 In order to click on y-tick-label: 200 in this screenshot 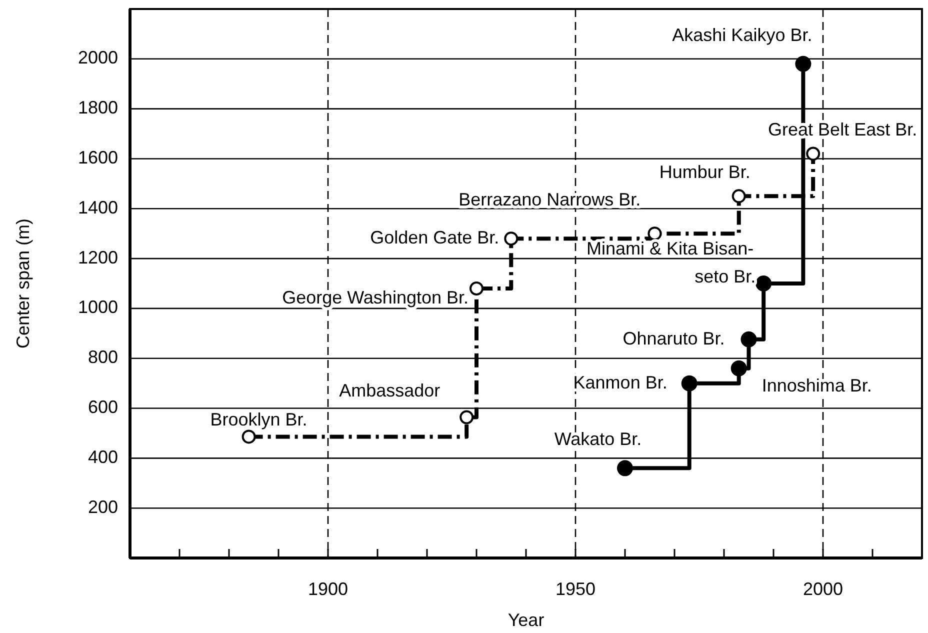, I will do `click(103, 506)`.